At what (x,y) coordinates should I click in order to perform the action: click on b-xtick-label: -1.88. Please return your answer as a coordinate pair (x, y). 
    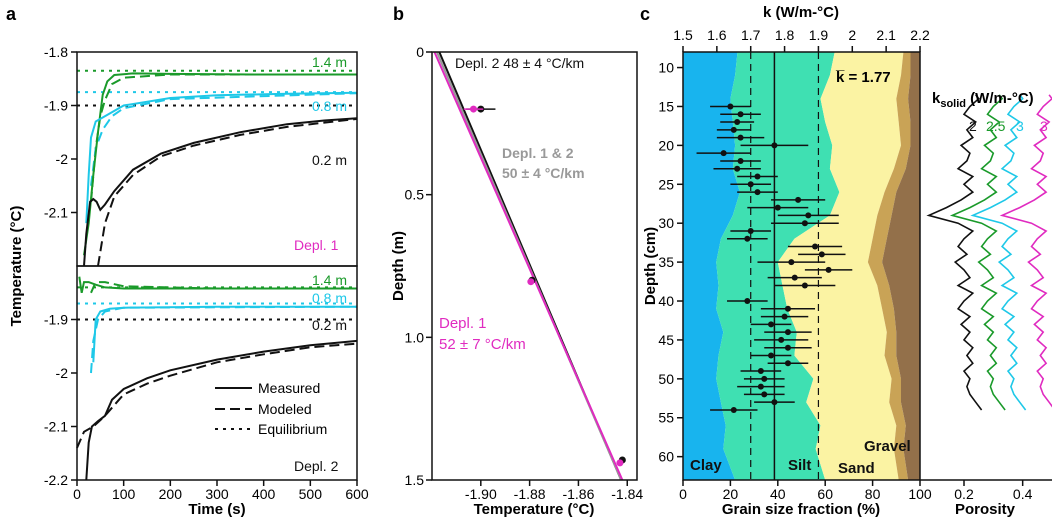
    Looking at the image, I should click on (530, 494).